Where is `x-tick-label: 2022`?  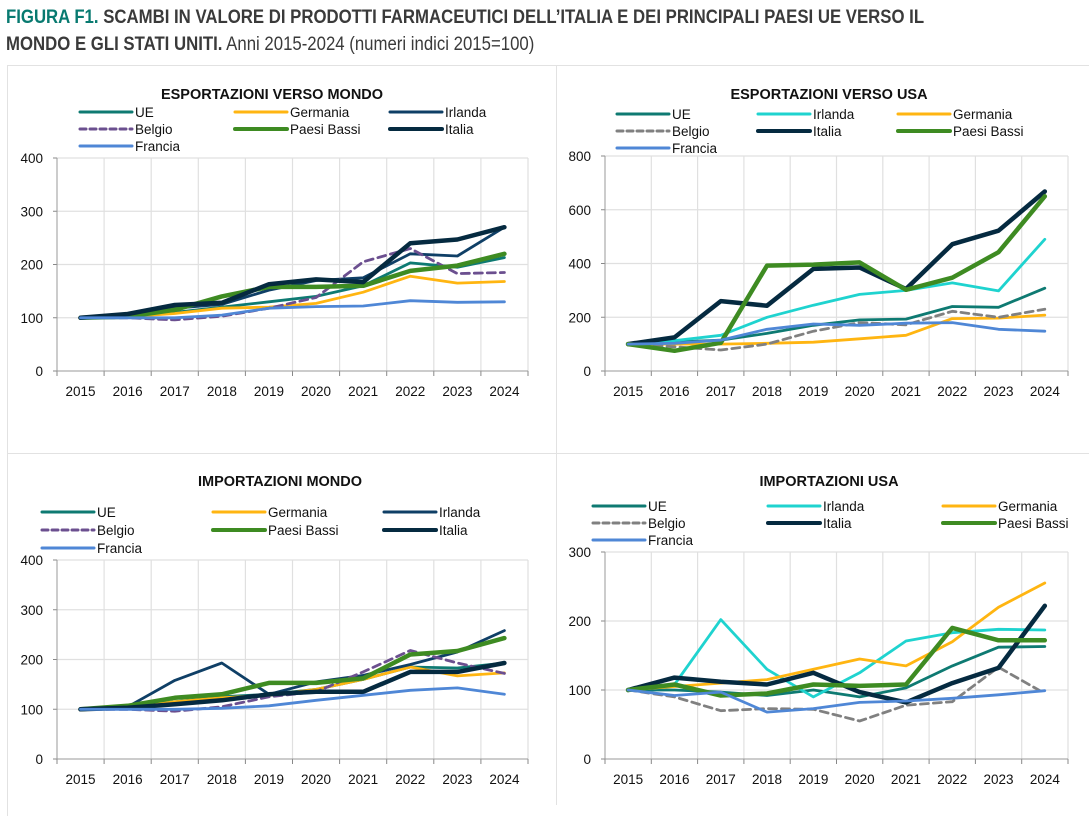
x-tick-label: 2022 is located at coordinates (952, 779).